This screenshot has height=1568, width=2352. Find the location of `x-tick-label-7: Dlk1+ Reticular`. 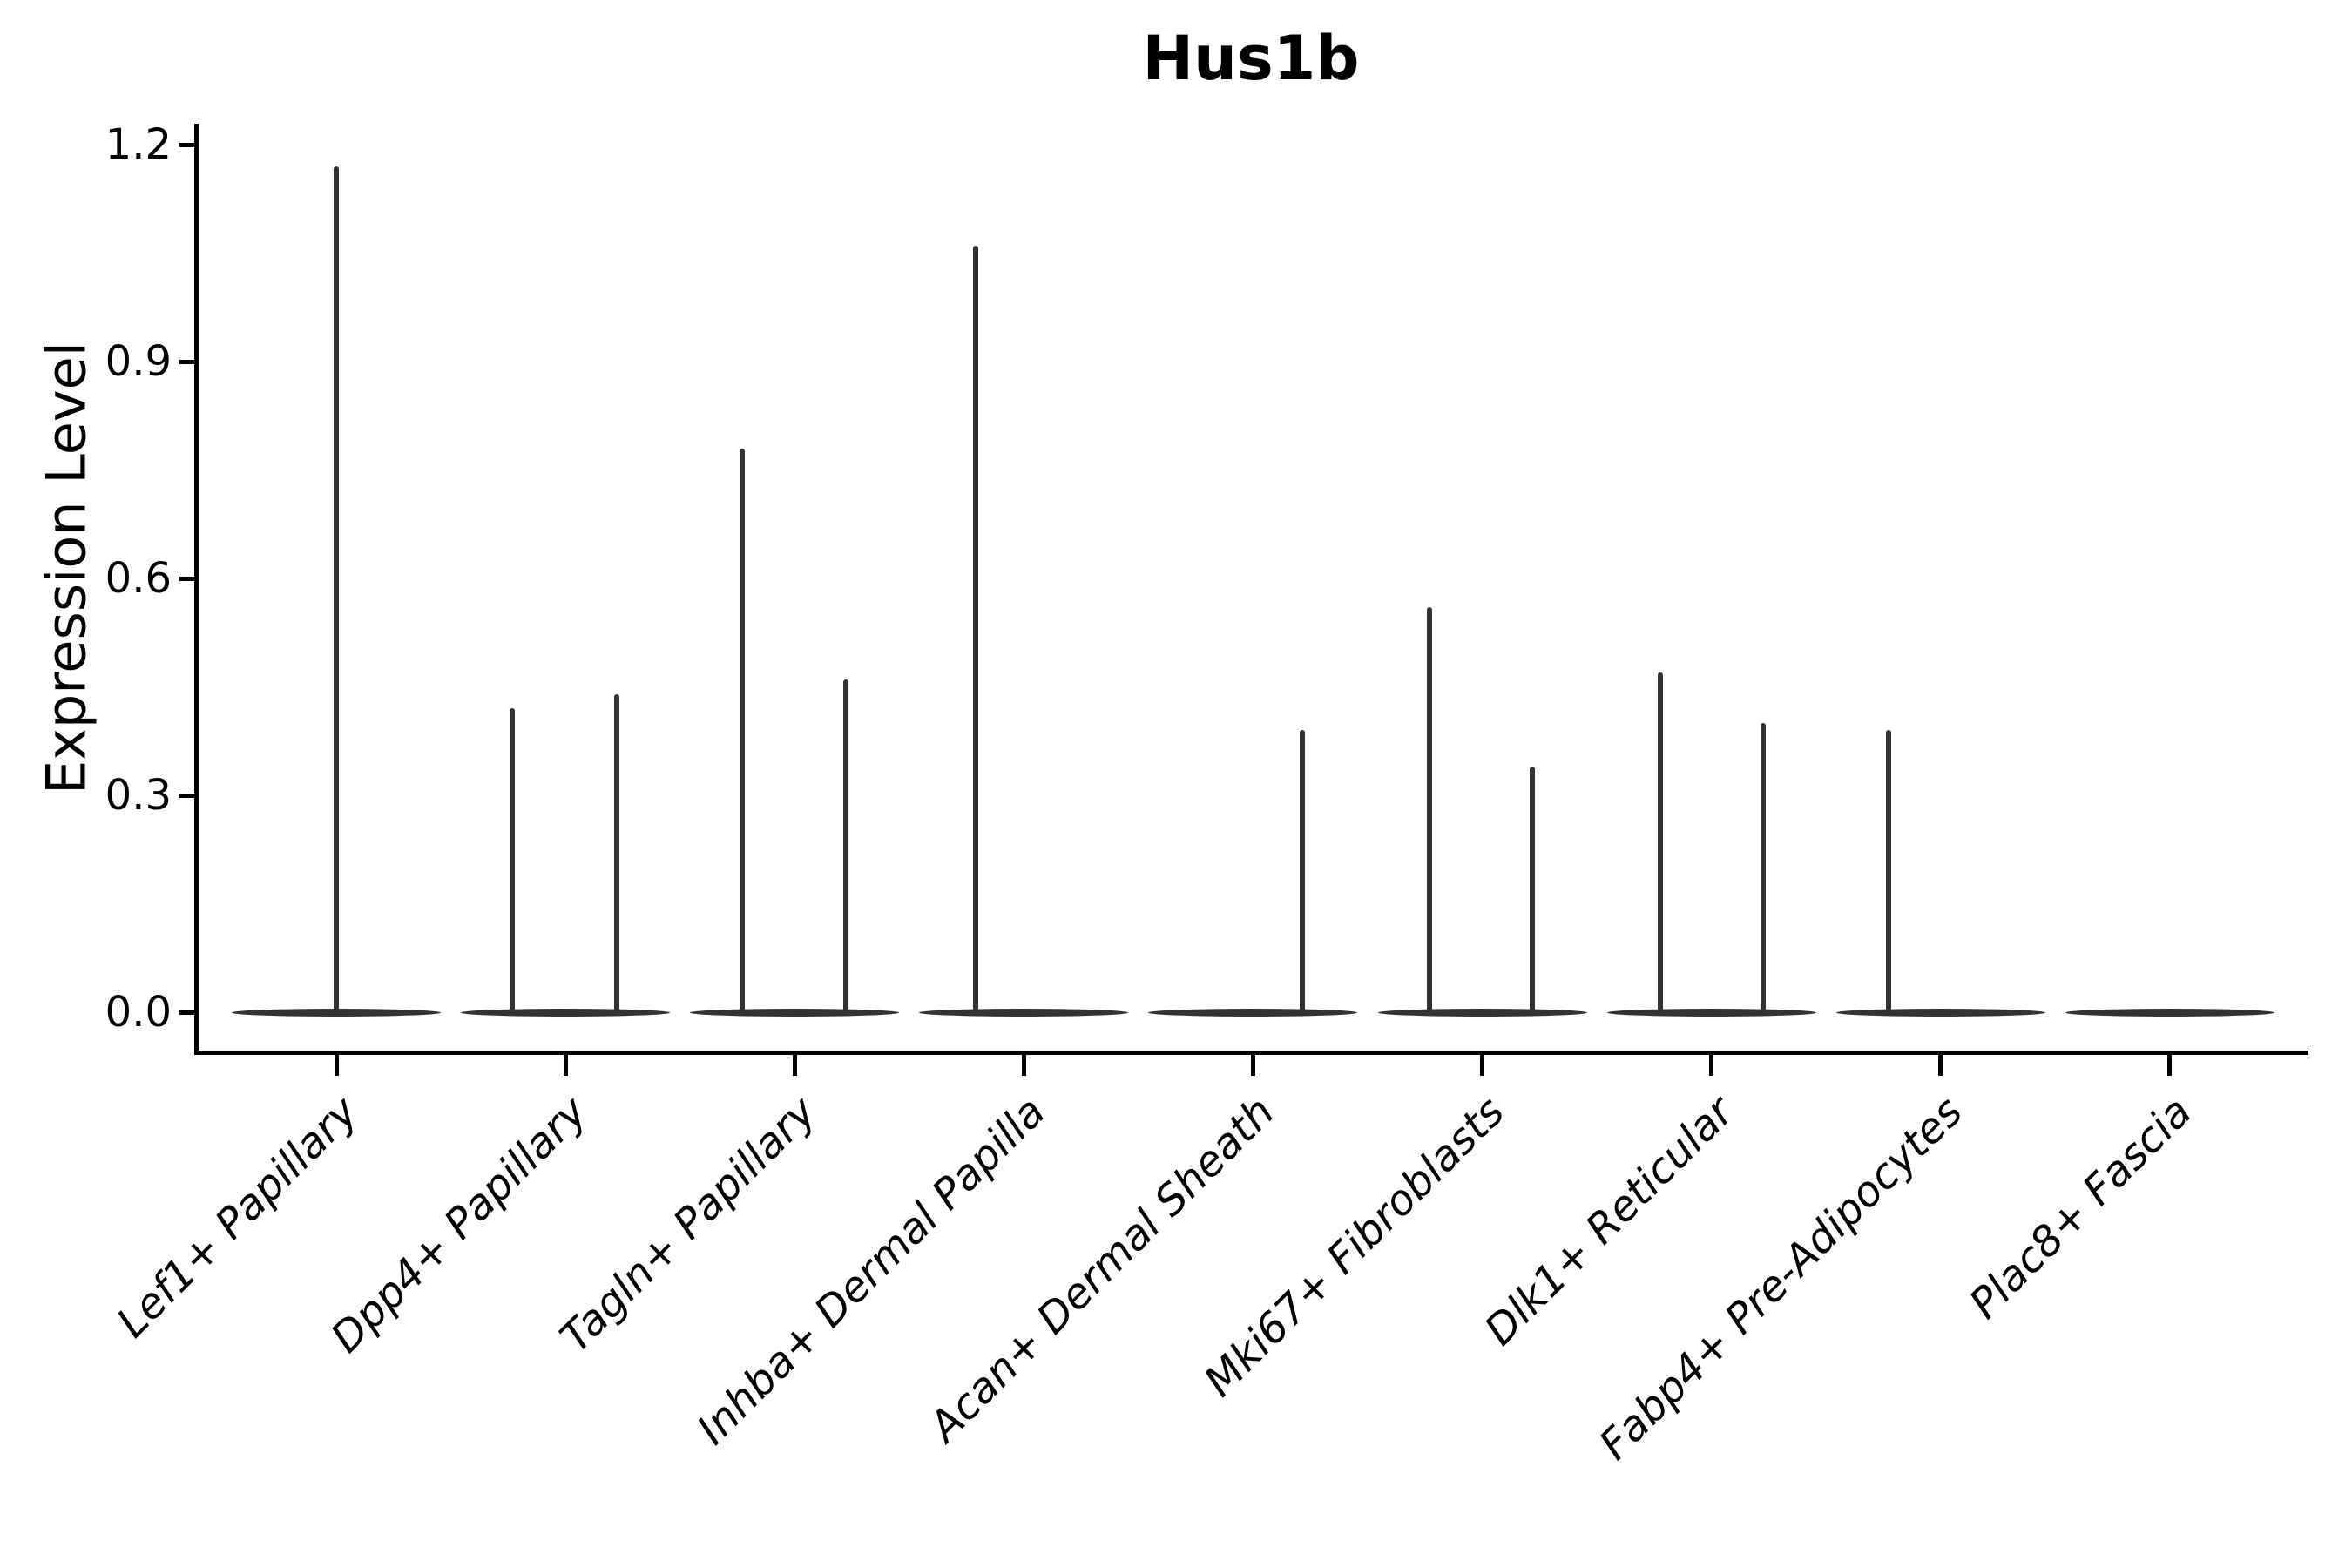

x-tick-label-7: Dlk1+ Reticular is located at coordinates (1609, 1221).